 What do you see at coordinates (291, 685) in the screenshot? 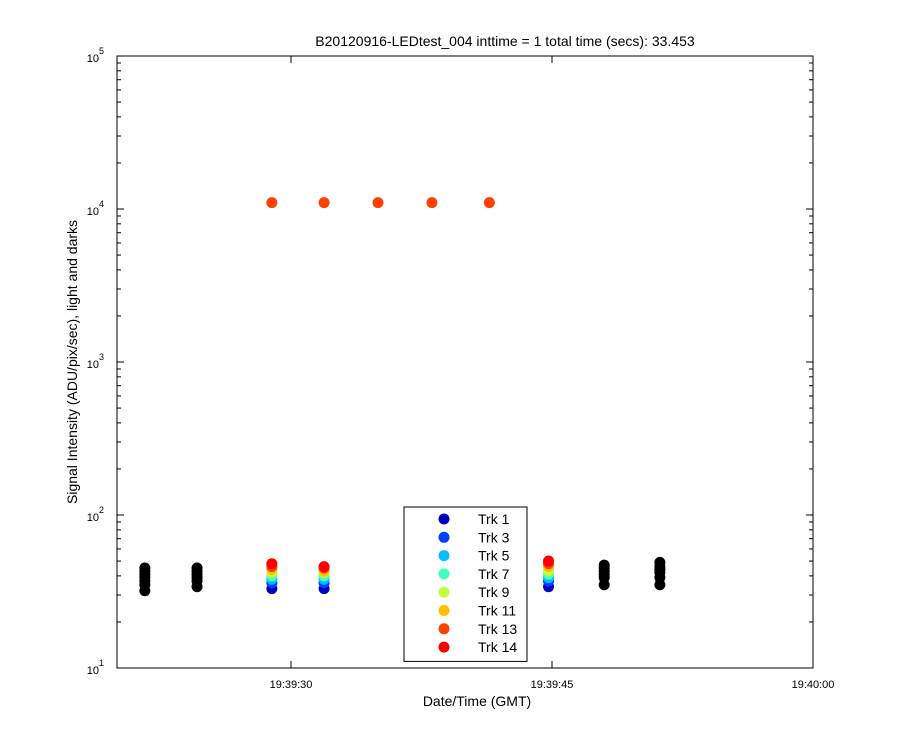
I see `x-tick-label: 19:39:30` at bounding box center [291, 685].